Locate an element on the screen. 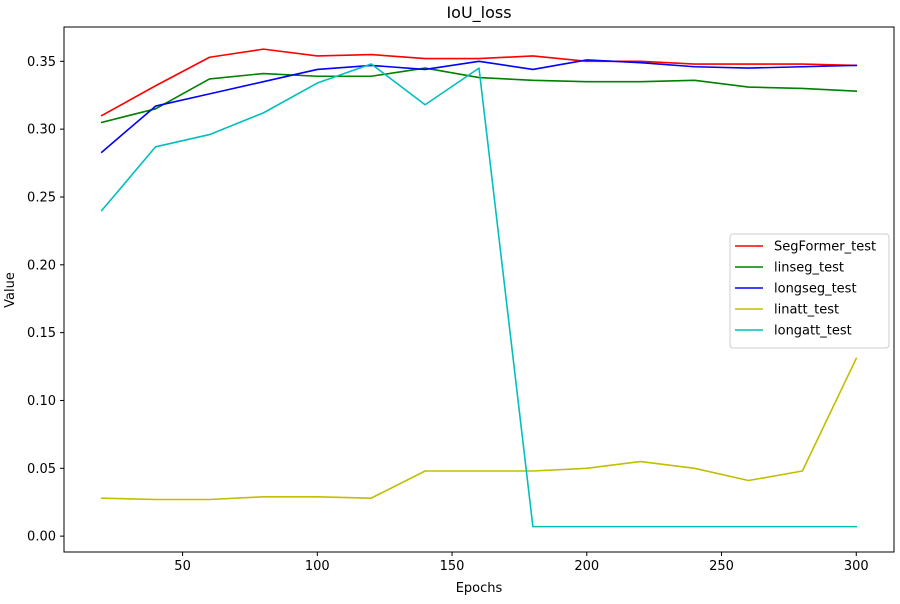 The height and width of the screenshot is (604, 900). y-tick-label: 0.10 is located at coordinates (41, 401).